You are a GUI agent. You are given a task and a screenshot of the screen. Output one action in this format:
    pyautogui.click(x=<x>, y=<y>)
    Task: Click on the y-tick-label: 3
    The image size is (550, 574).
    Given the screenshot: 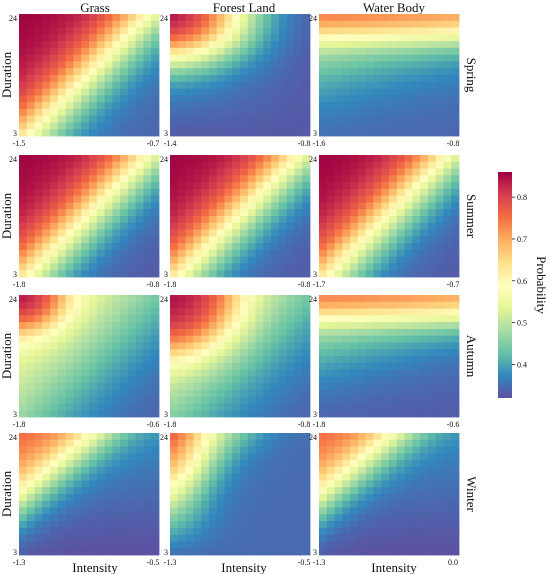 What is the action you would take?
    pyautogui.click(x=15, y=274)
    